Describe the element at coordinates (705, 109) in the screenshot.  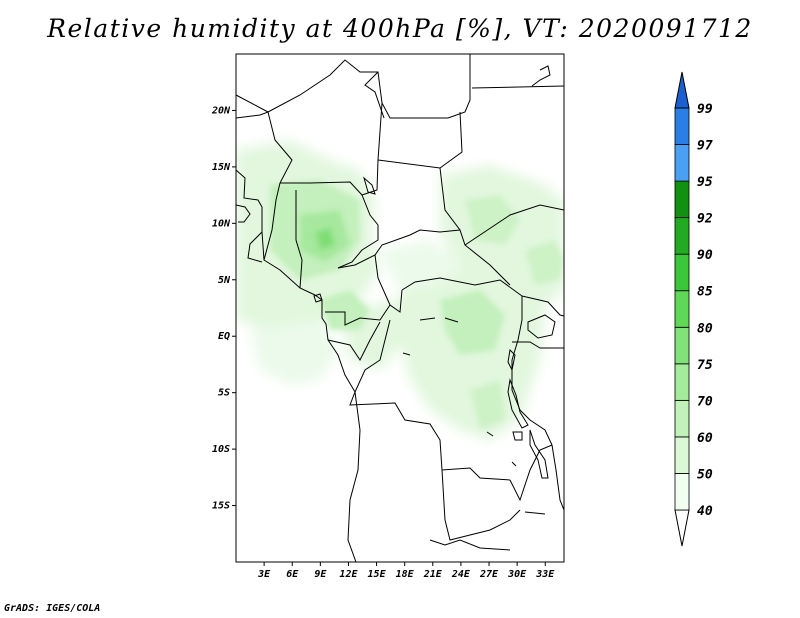
I see `colorbar-label: 99` at that location.